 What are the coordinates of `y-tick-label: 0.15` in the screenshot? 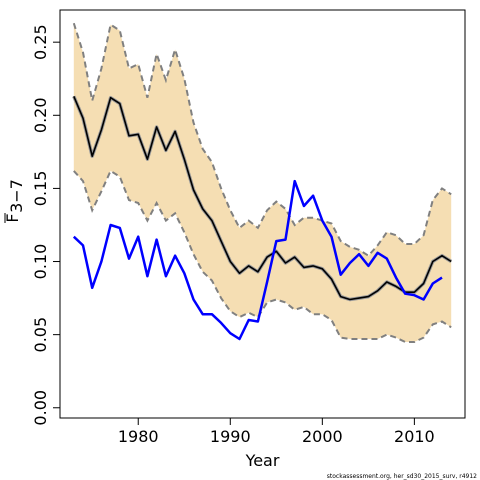 It's located at (40, 189).